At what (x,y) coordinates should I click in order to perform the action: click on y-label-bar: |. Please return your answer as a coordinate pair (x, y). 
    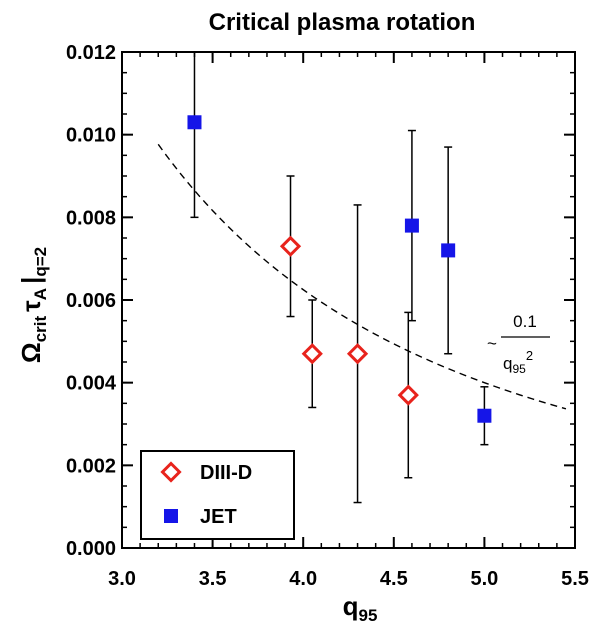
    Looking at the image, I should click on (31, 280).